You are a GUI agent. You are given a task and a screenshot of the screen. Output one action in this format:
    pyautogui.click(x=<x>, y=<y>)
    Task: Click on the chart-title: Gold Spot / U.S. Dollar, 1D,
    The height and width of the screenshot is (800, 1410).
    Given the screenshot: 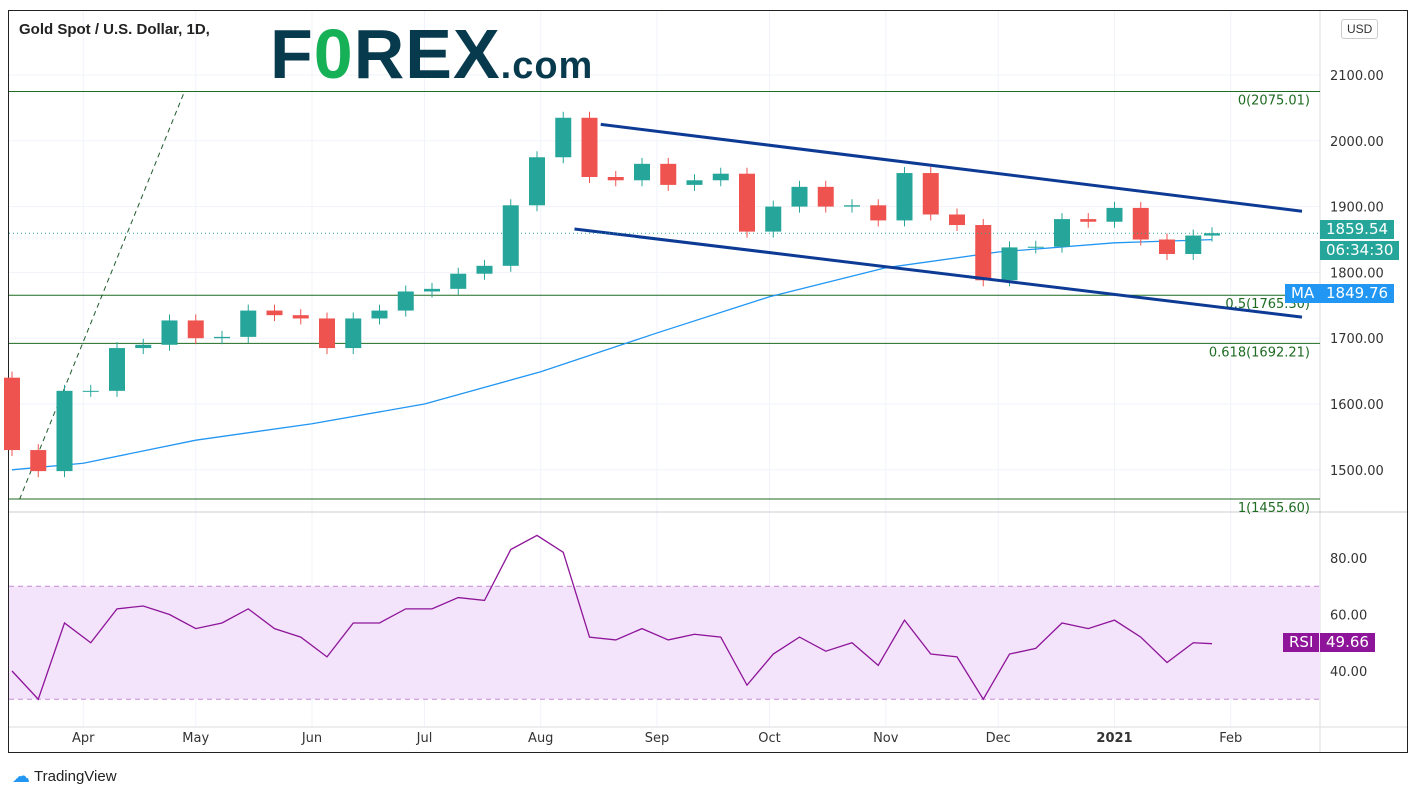 What is the action you would take?
    pyautogui.click(x=114, y=29)
    